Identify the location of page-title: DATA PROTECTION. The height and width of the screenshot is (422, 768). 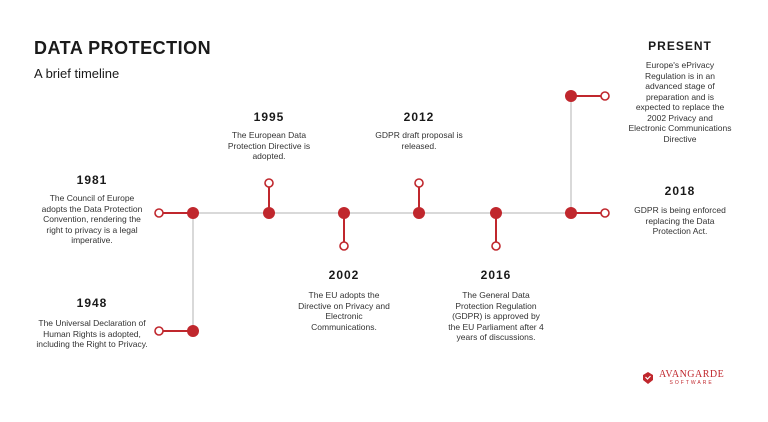
(123, 48).